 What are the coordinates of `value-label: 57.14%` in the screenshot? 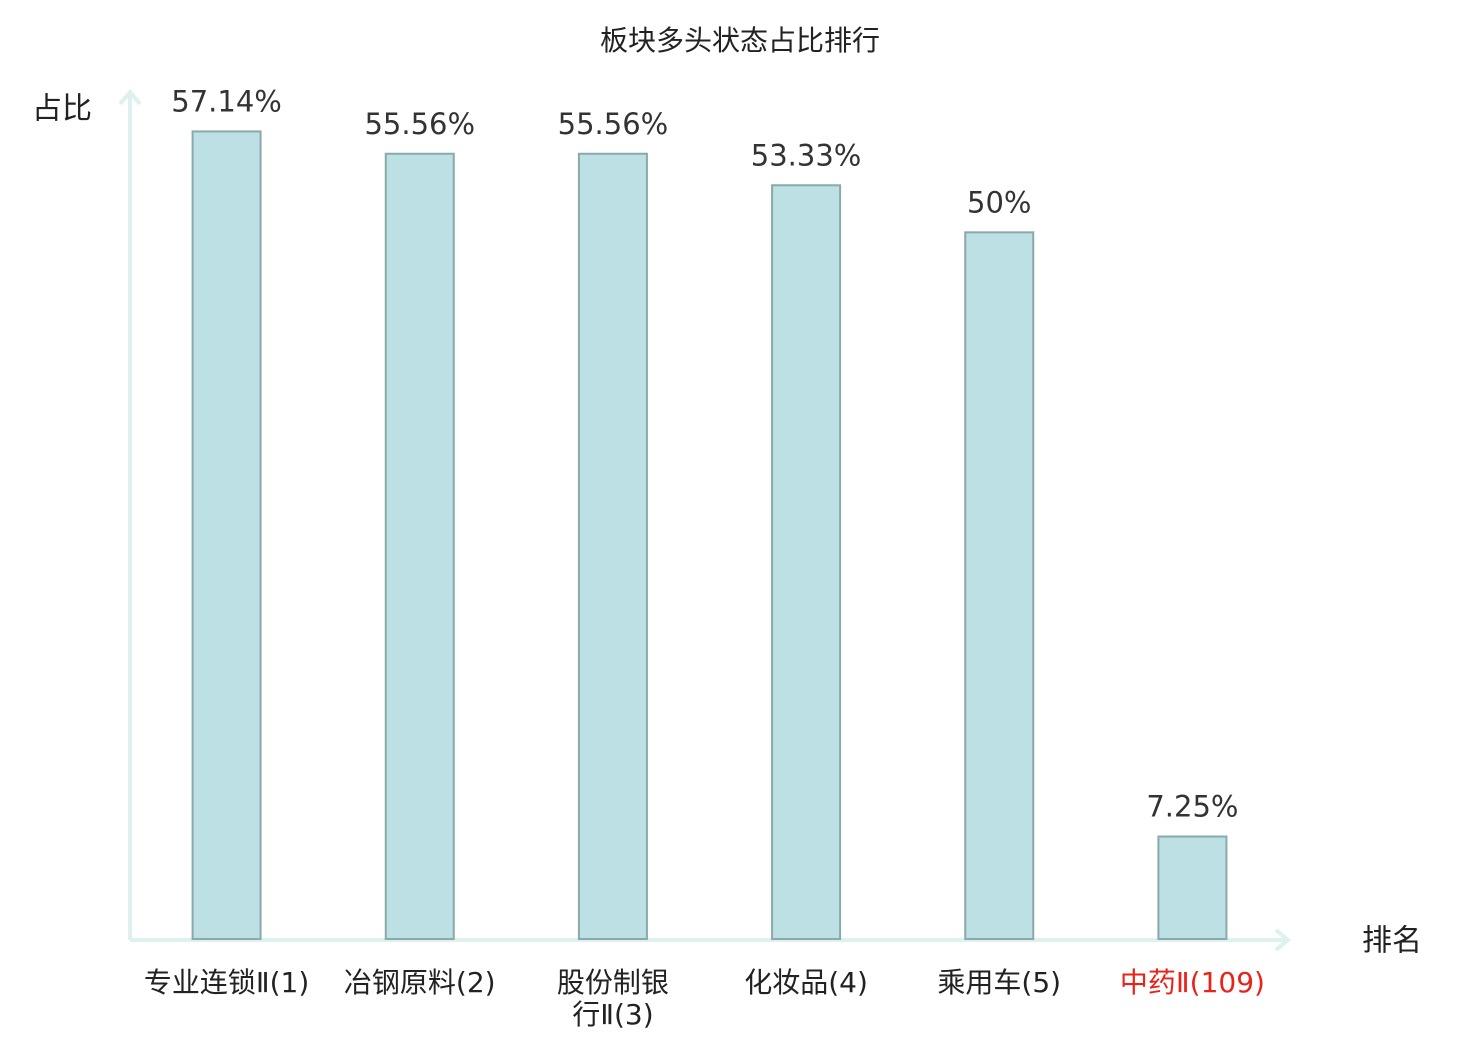 It's located at (226, 101).